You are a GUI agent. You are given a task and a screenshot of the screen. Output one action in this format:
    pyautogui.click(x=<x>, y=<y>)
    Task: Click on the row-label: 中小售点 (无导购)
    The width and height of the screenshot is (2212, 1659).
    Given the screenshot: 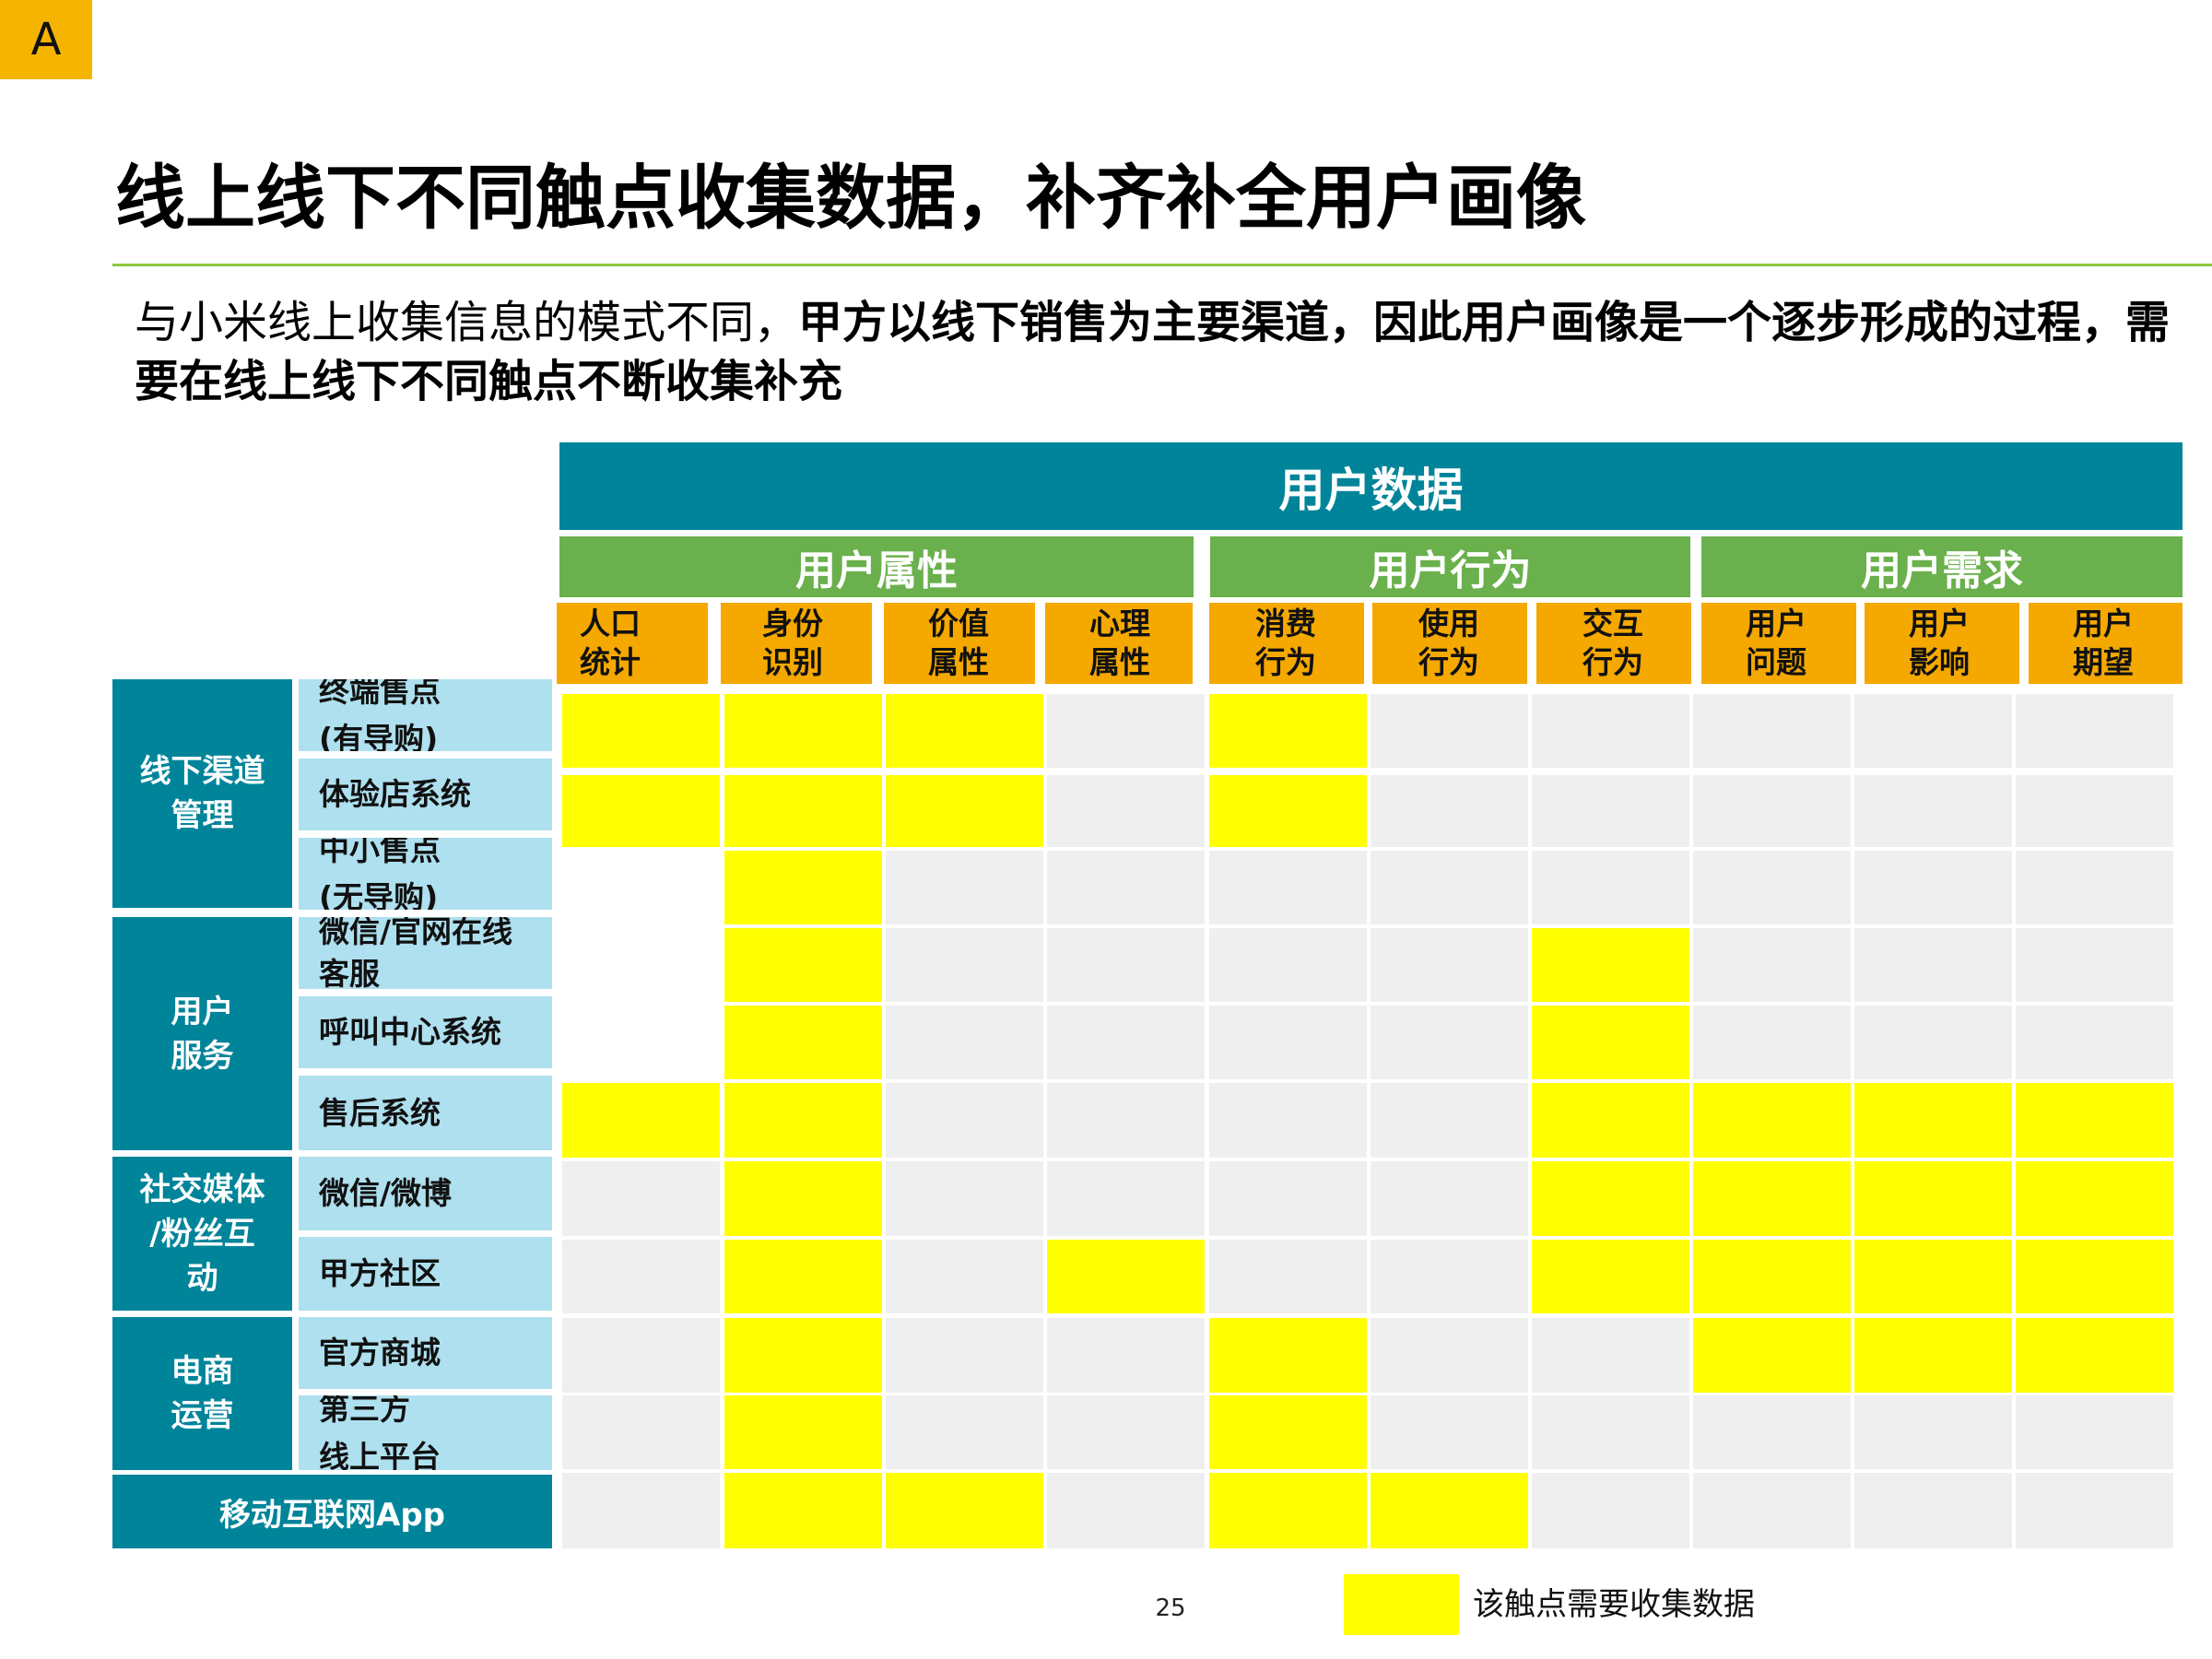 What is the action you would take?
    pyautogui.click(x=425, y=874)
    